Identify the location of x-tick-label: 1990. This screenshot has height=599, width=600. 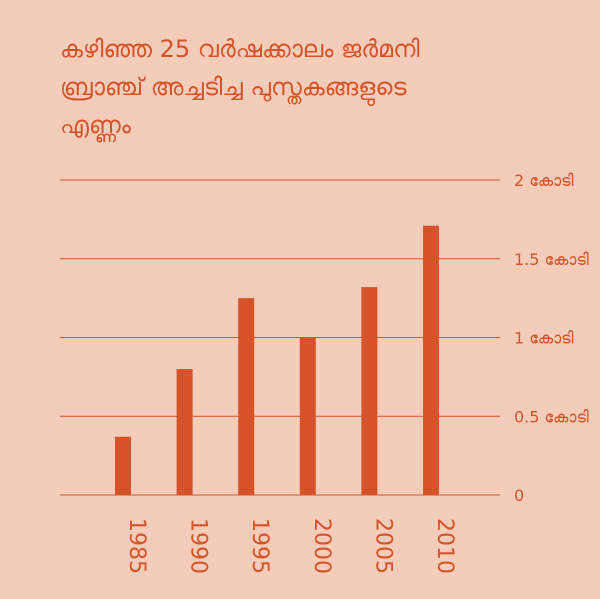
(198, 546).